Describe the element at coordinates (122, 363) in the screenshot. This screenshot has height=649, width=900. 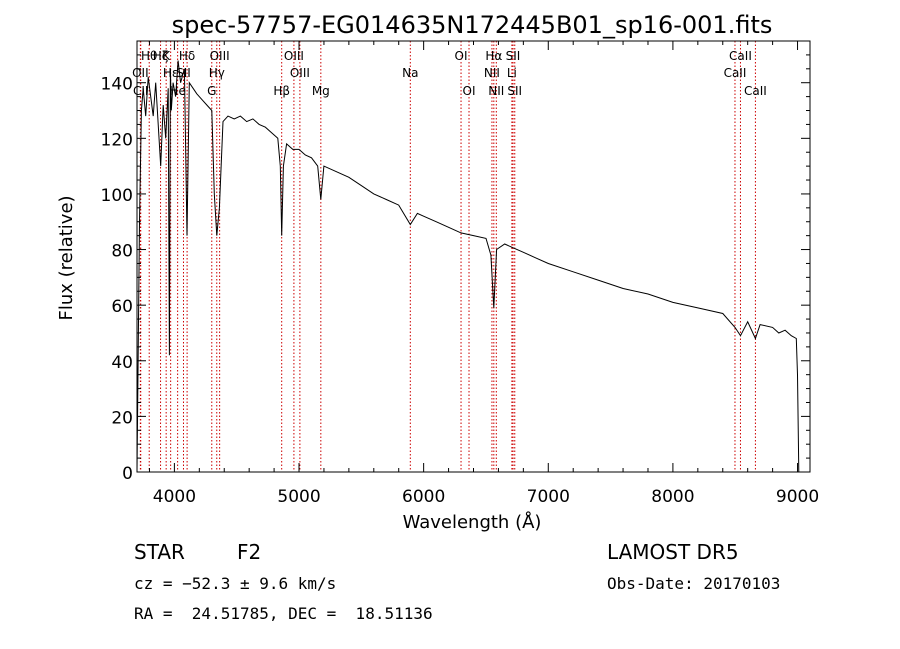
I see `y-tick-label-40: 40` at that location.